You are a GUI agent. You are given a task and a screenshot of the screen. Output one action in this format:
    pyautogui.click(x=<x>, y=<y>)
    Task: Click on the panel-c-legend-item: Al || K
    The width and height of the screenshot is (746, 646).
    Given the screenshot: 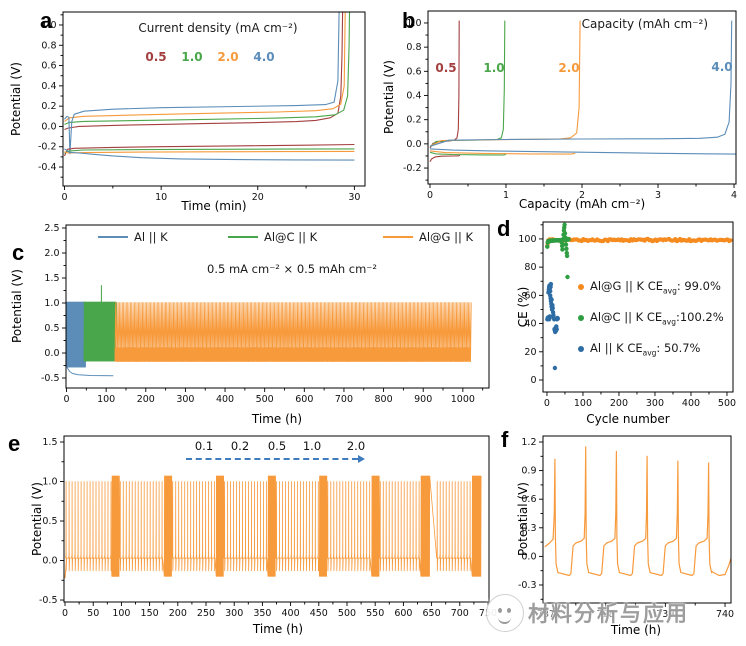 What is the action you would take?
    pyautogui.click(x=133, y=237)
    